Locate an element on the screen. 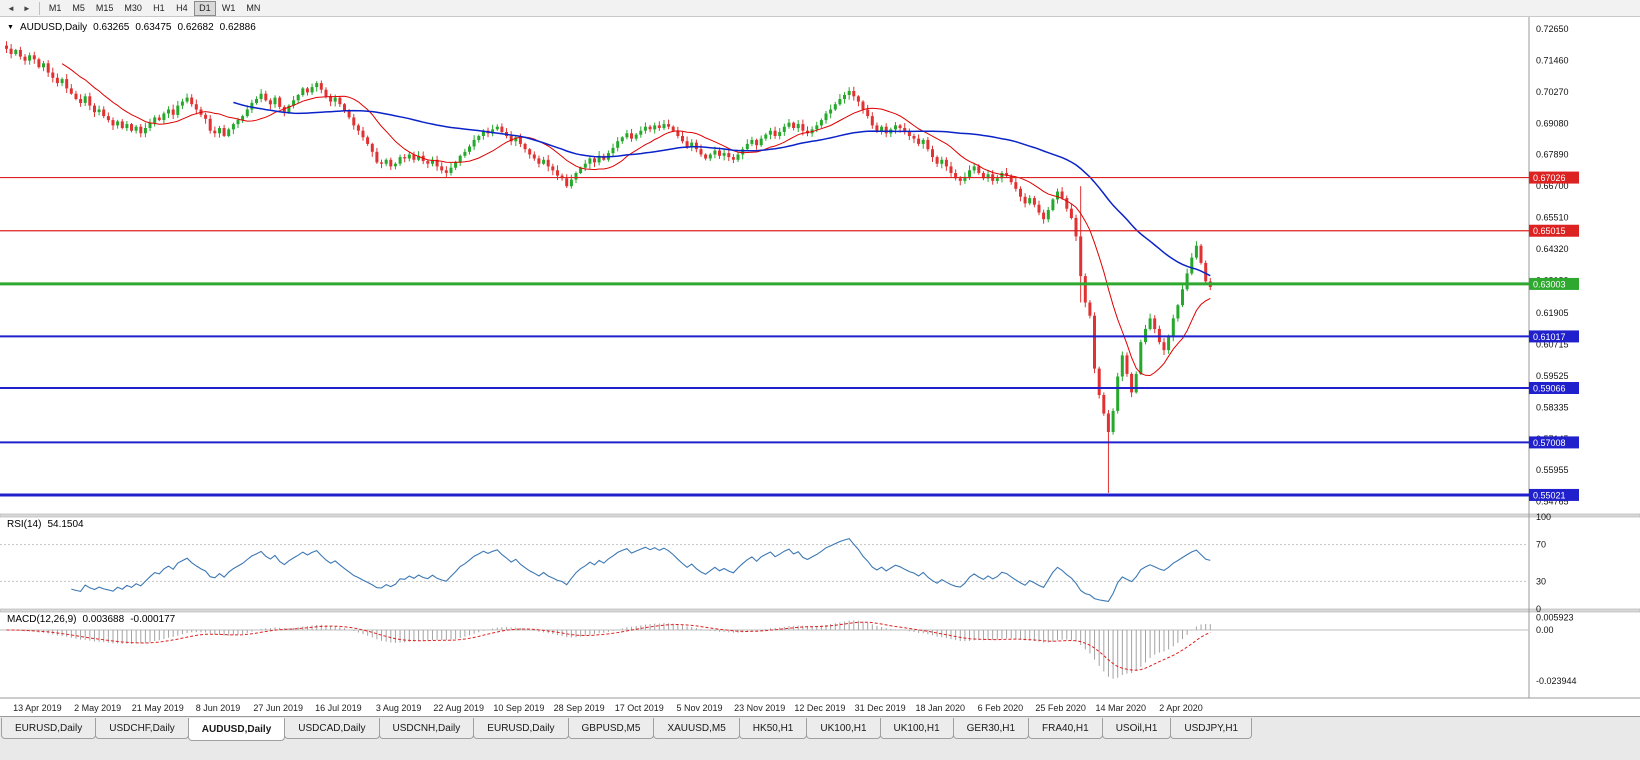 The image size is (1640, 760). chart-tab-usdchf-daily: USDCHF,Daily is located at coordinates (142, 728).